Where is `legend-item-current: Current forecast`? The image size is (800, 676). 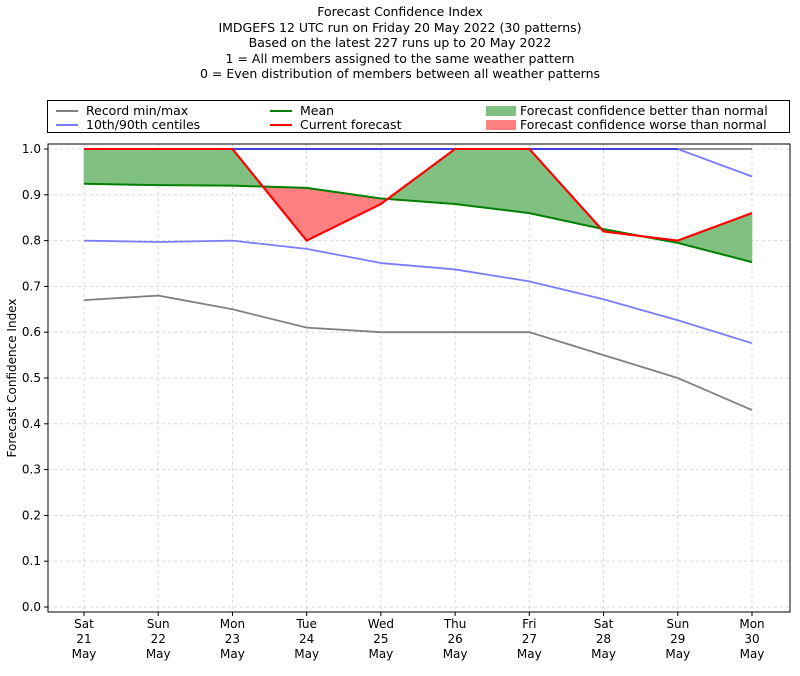 legend-item-current: Current forecast is located at coordinates (335, 124).